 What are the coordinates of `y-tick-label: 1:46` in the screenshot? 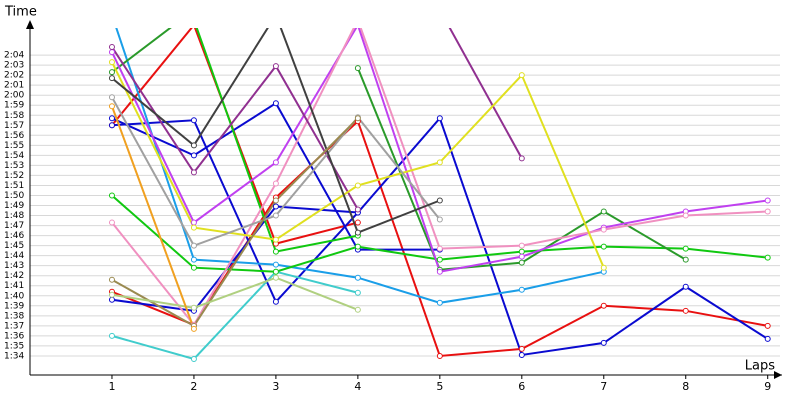 It's located at (14, 236).